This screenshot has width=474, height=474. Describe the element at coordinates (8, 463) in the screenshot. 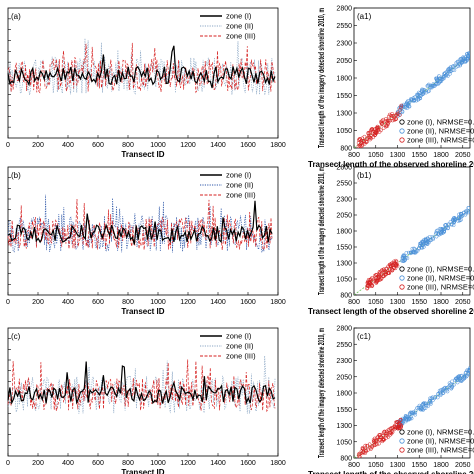

I see `x-tick-label: 0` at that location.